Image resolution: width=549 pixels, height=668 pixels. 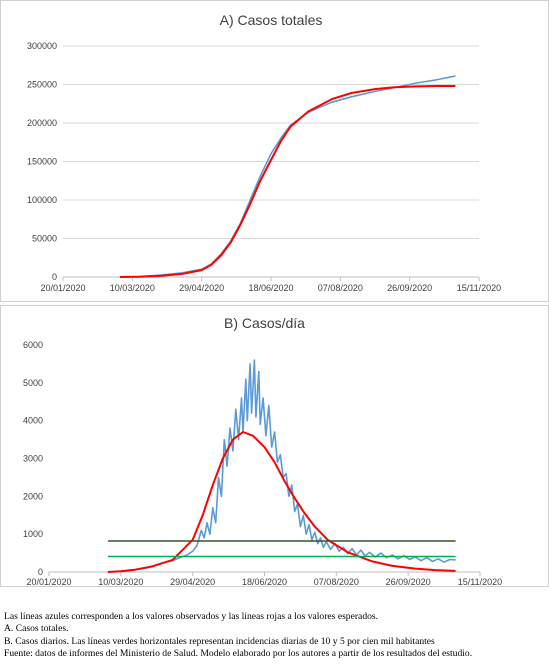 I want to click on y-tick-label: 1000, so click(x=33, y=534).